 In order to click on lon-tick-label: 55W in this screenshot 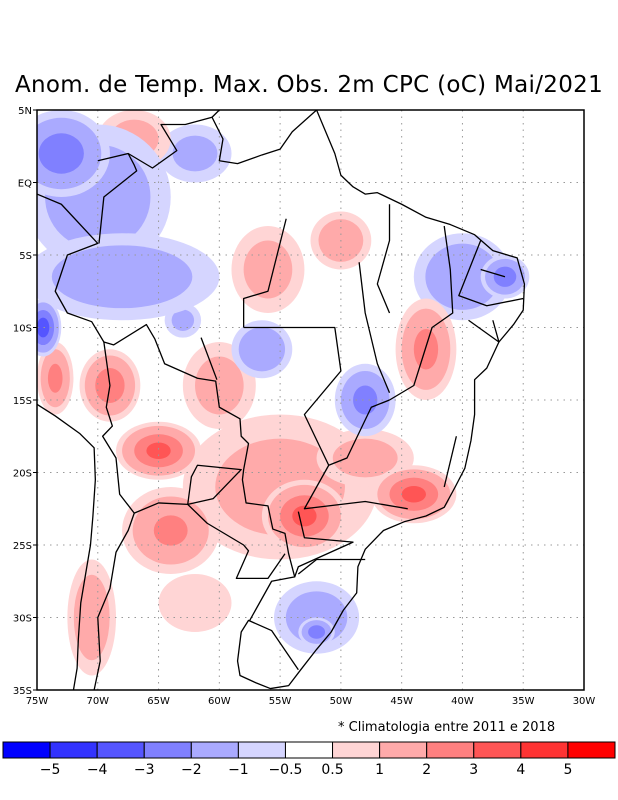, I will do `click(280, 701)`.